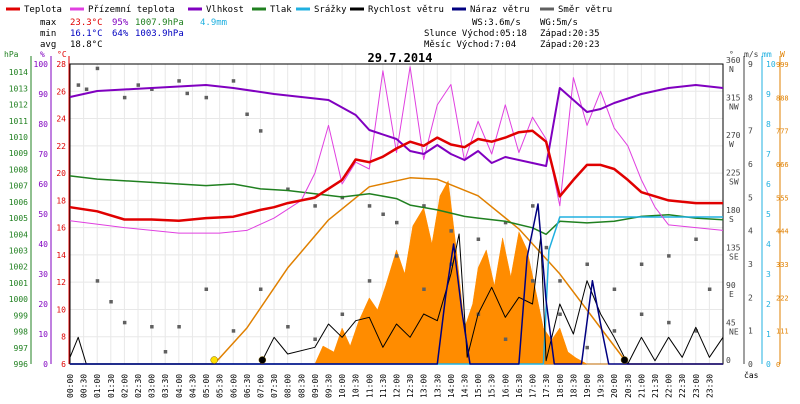 The height and width of the screenshot is (404, 800). What do you see at coordinates (18, 153) in the screenshot?
I see `y-tick-hpa: 1009` at bounding box center [18, 153].